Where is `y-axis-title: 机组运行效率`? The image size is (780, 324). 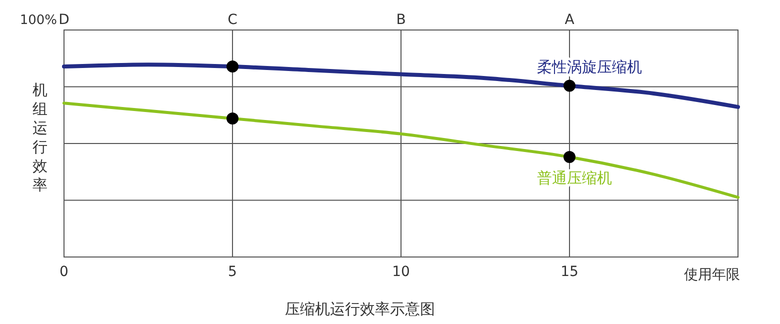 y-axis-title: 机组运行效率 is located at coordinates (40, 137).